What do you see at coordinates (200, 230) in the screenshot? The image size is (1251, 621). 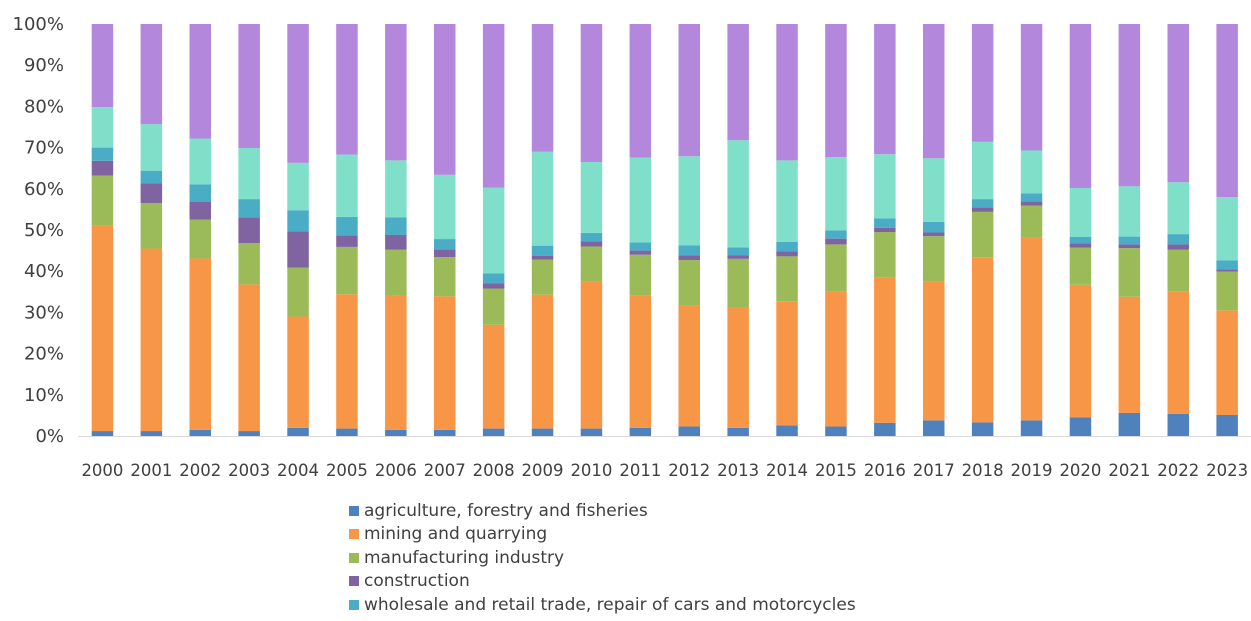 I see `bar-stack-2002` at bounding box center [200, 230].